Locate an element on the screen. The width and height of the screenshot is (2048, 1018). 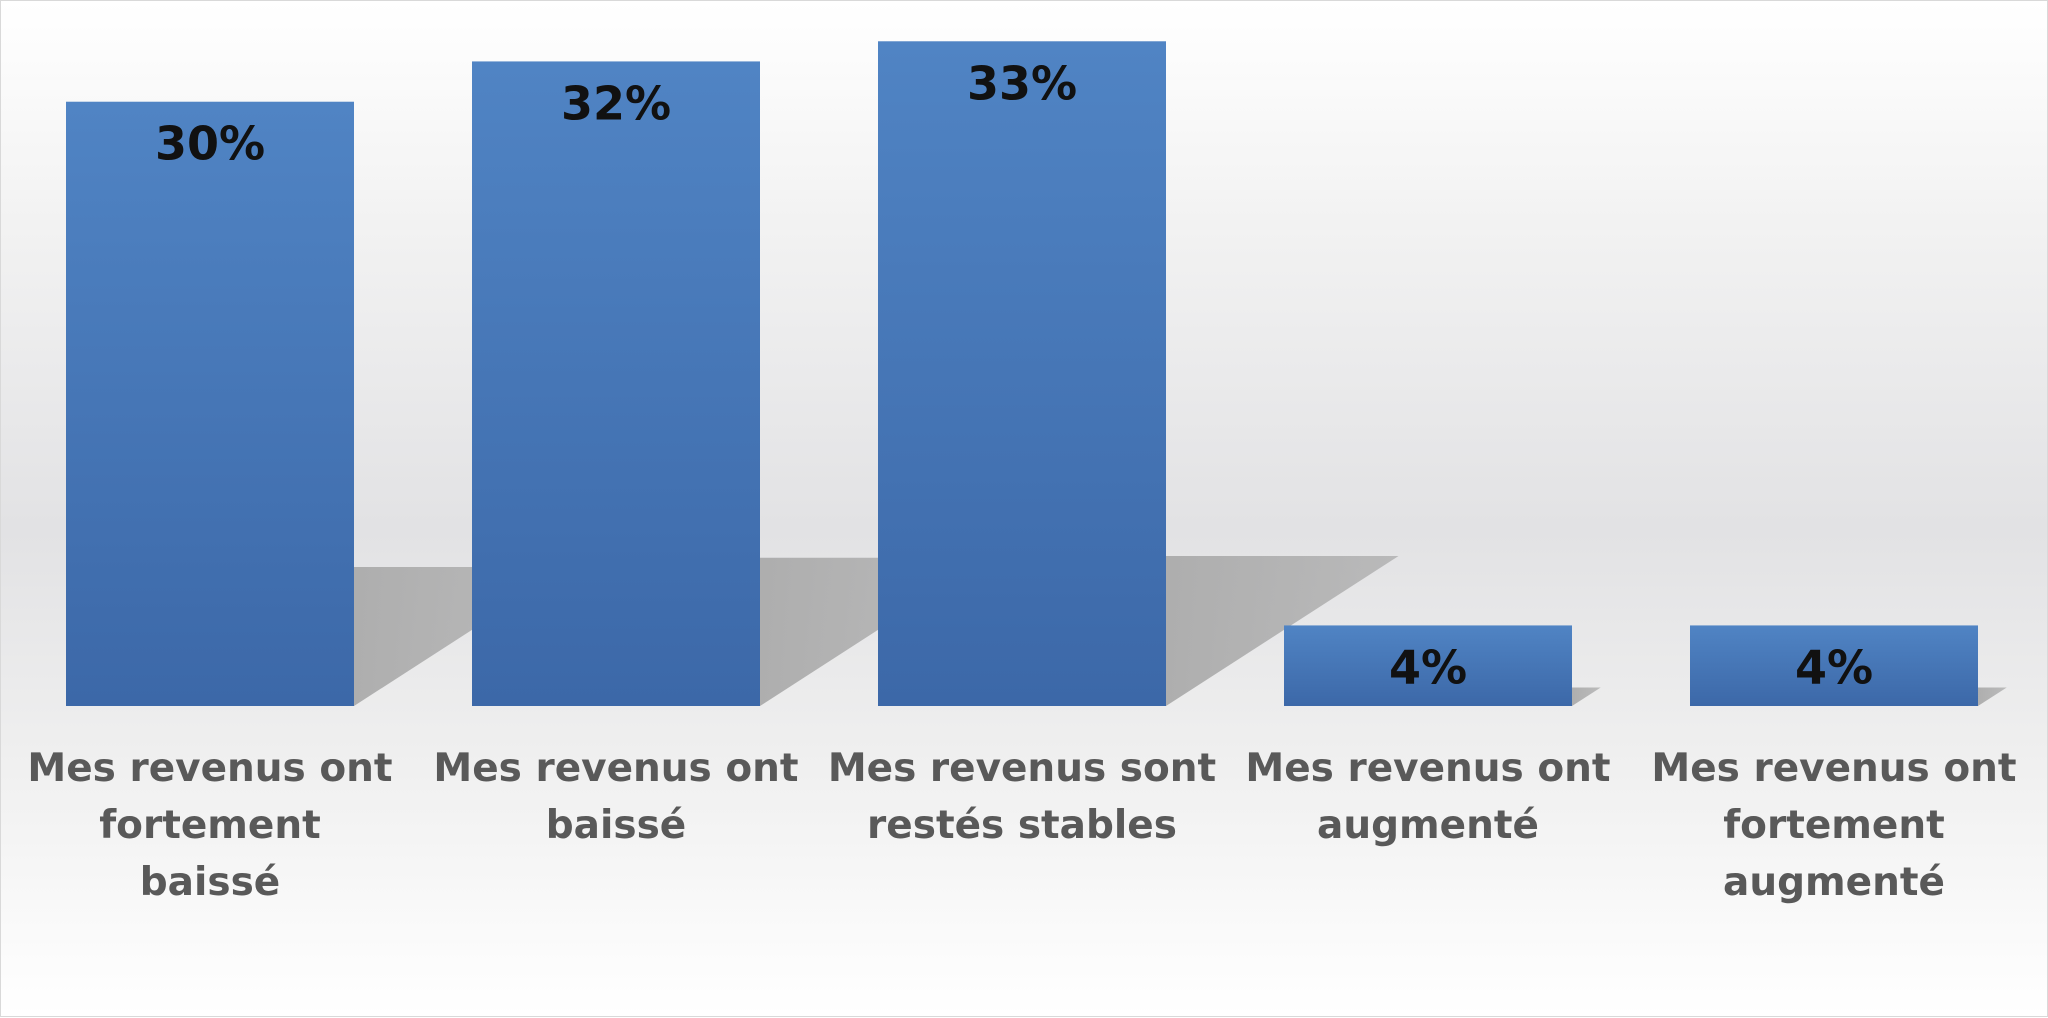
category-label: Mes revenus ont fortement augmenté is located at coordinates (1833, 825).